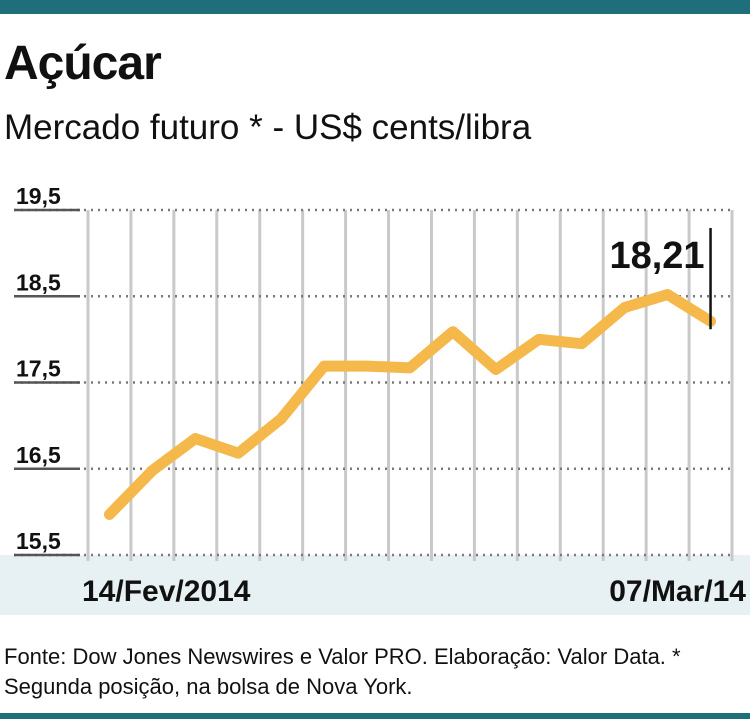 The width and height of the screenshot is (750, 719). Describe the element at coordinates (375, 7) in the screenshot. I see `top-frame-bar` at that location.